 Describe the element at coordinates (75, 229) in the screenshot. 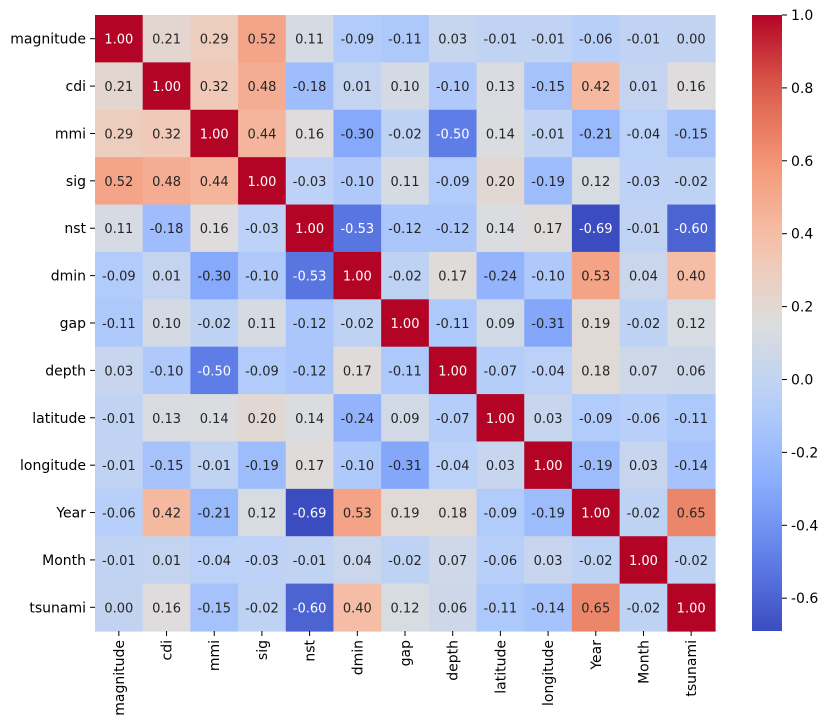

I see `y-tick-label: nst` at that location.